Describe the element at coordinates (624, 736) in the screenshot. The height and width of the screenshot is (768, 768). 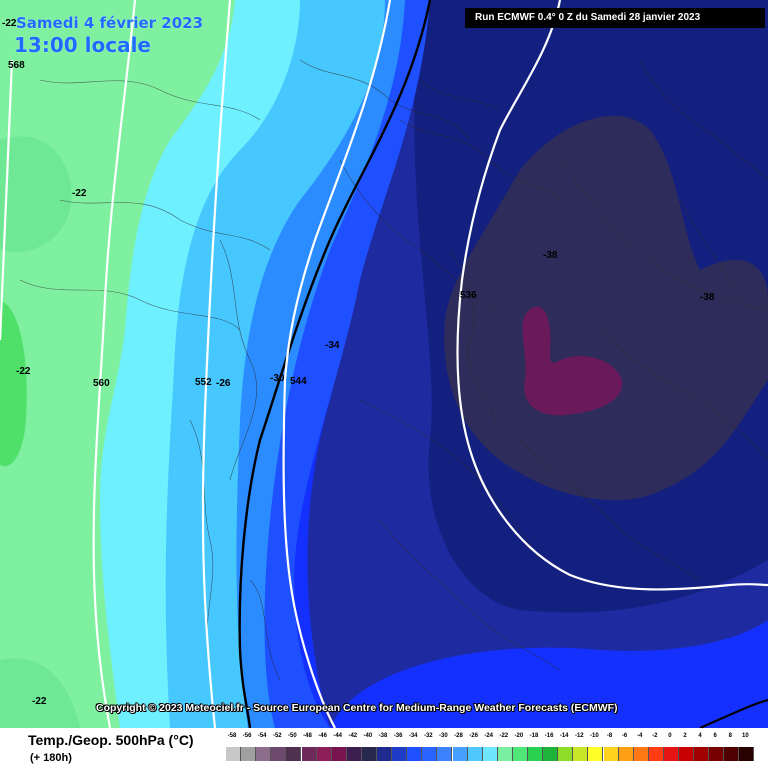
I see `scale-tick-label: -6` at that location.